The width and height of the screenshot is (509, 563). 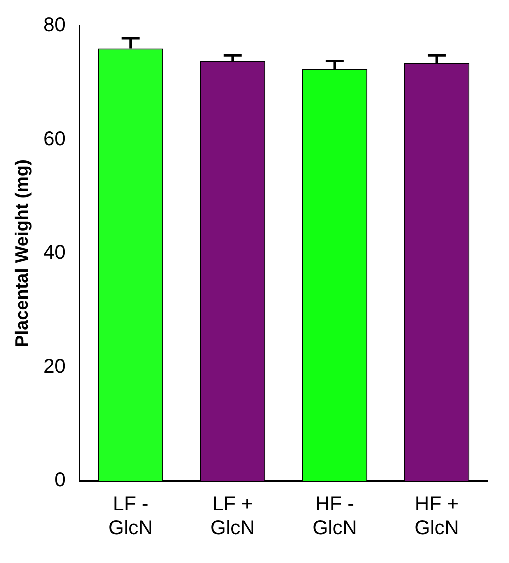 What do you see at coordinates (55, 253) in the screenshot?
I see `y-tick-label: 40` at bounding box center [55, 253].